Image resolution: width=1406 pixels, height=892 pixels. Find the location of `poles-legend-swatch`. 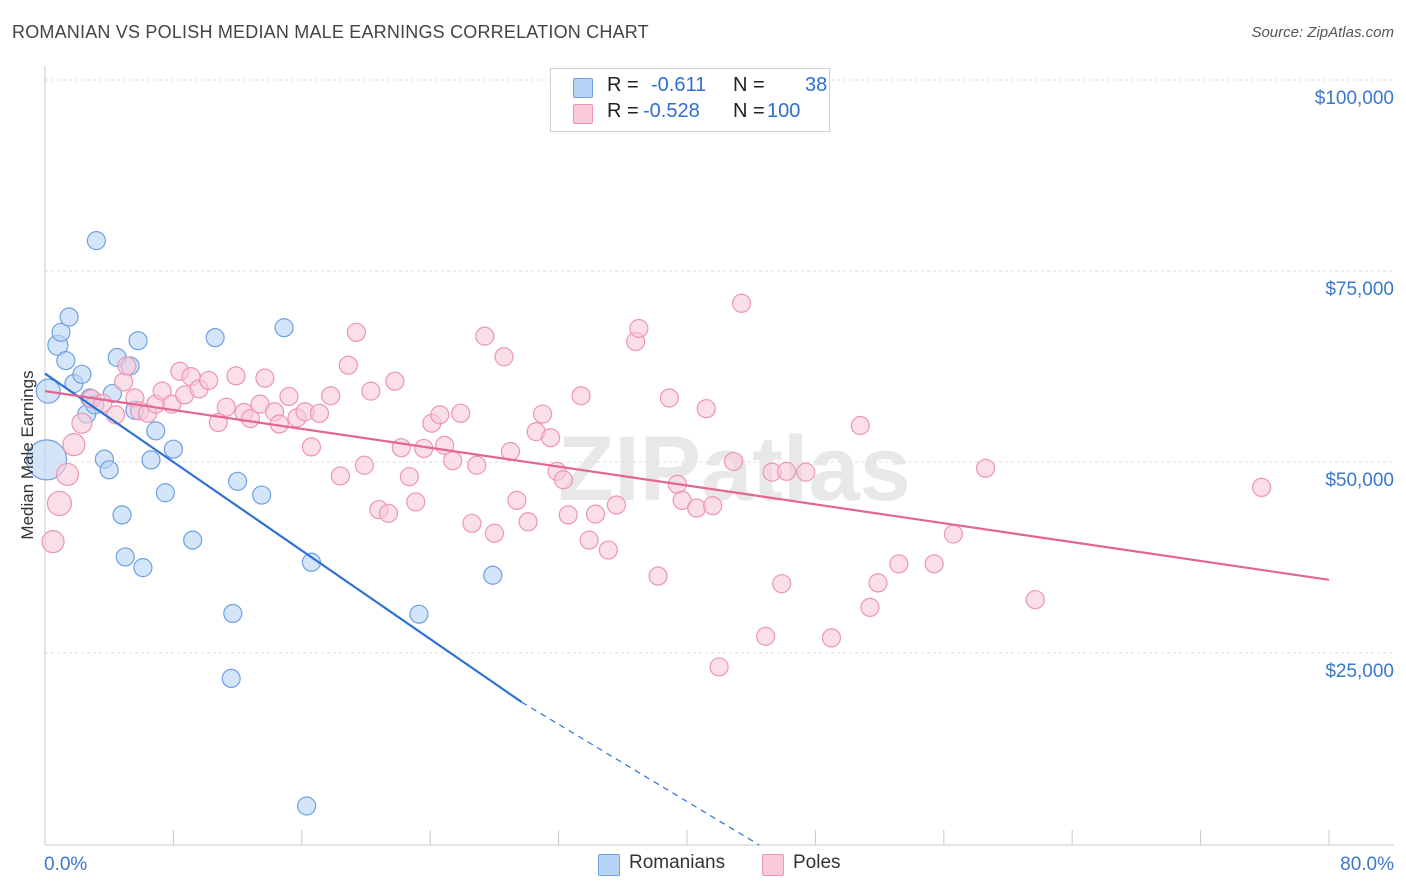

poles-legend-swatch is located at coordinates (773, 865).